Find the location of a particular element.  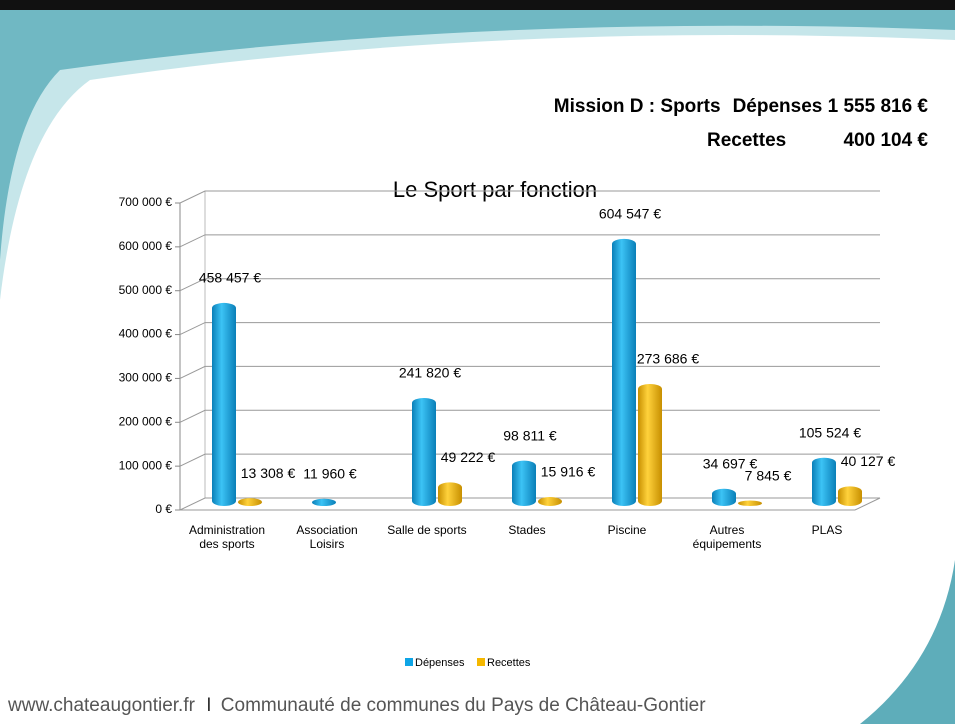

recettes-total: 400 104 € is located at coordinates (885, 140).